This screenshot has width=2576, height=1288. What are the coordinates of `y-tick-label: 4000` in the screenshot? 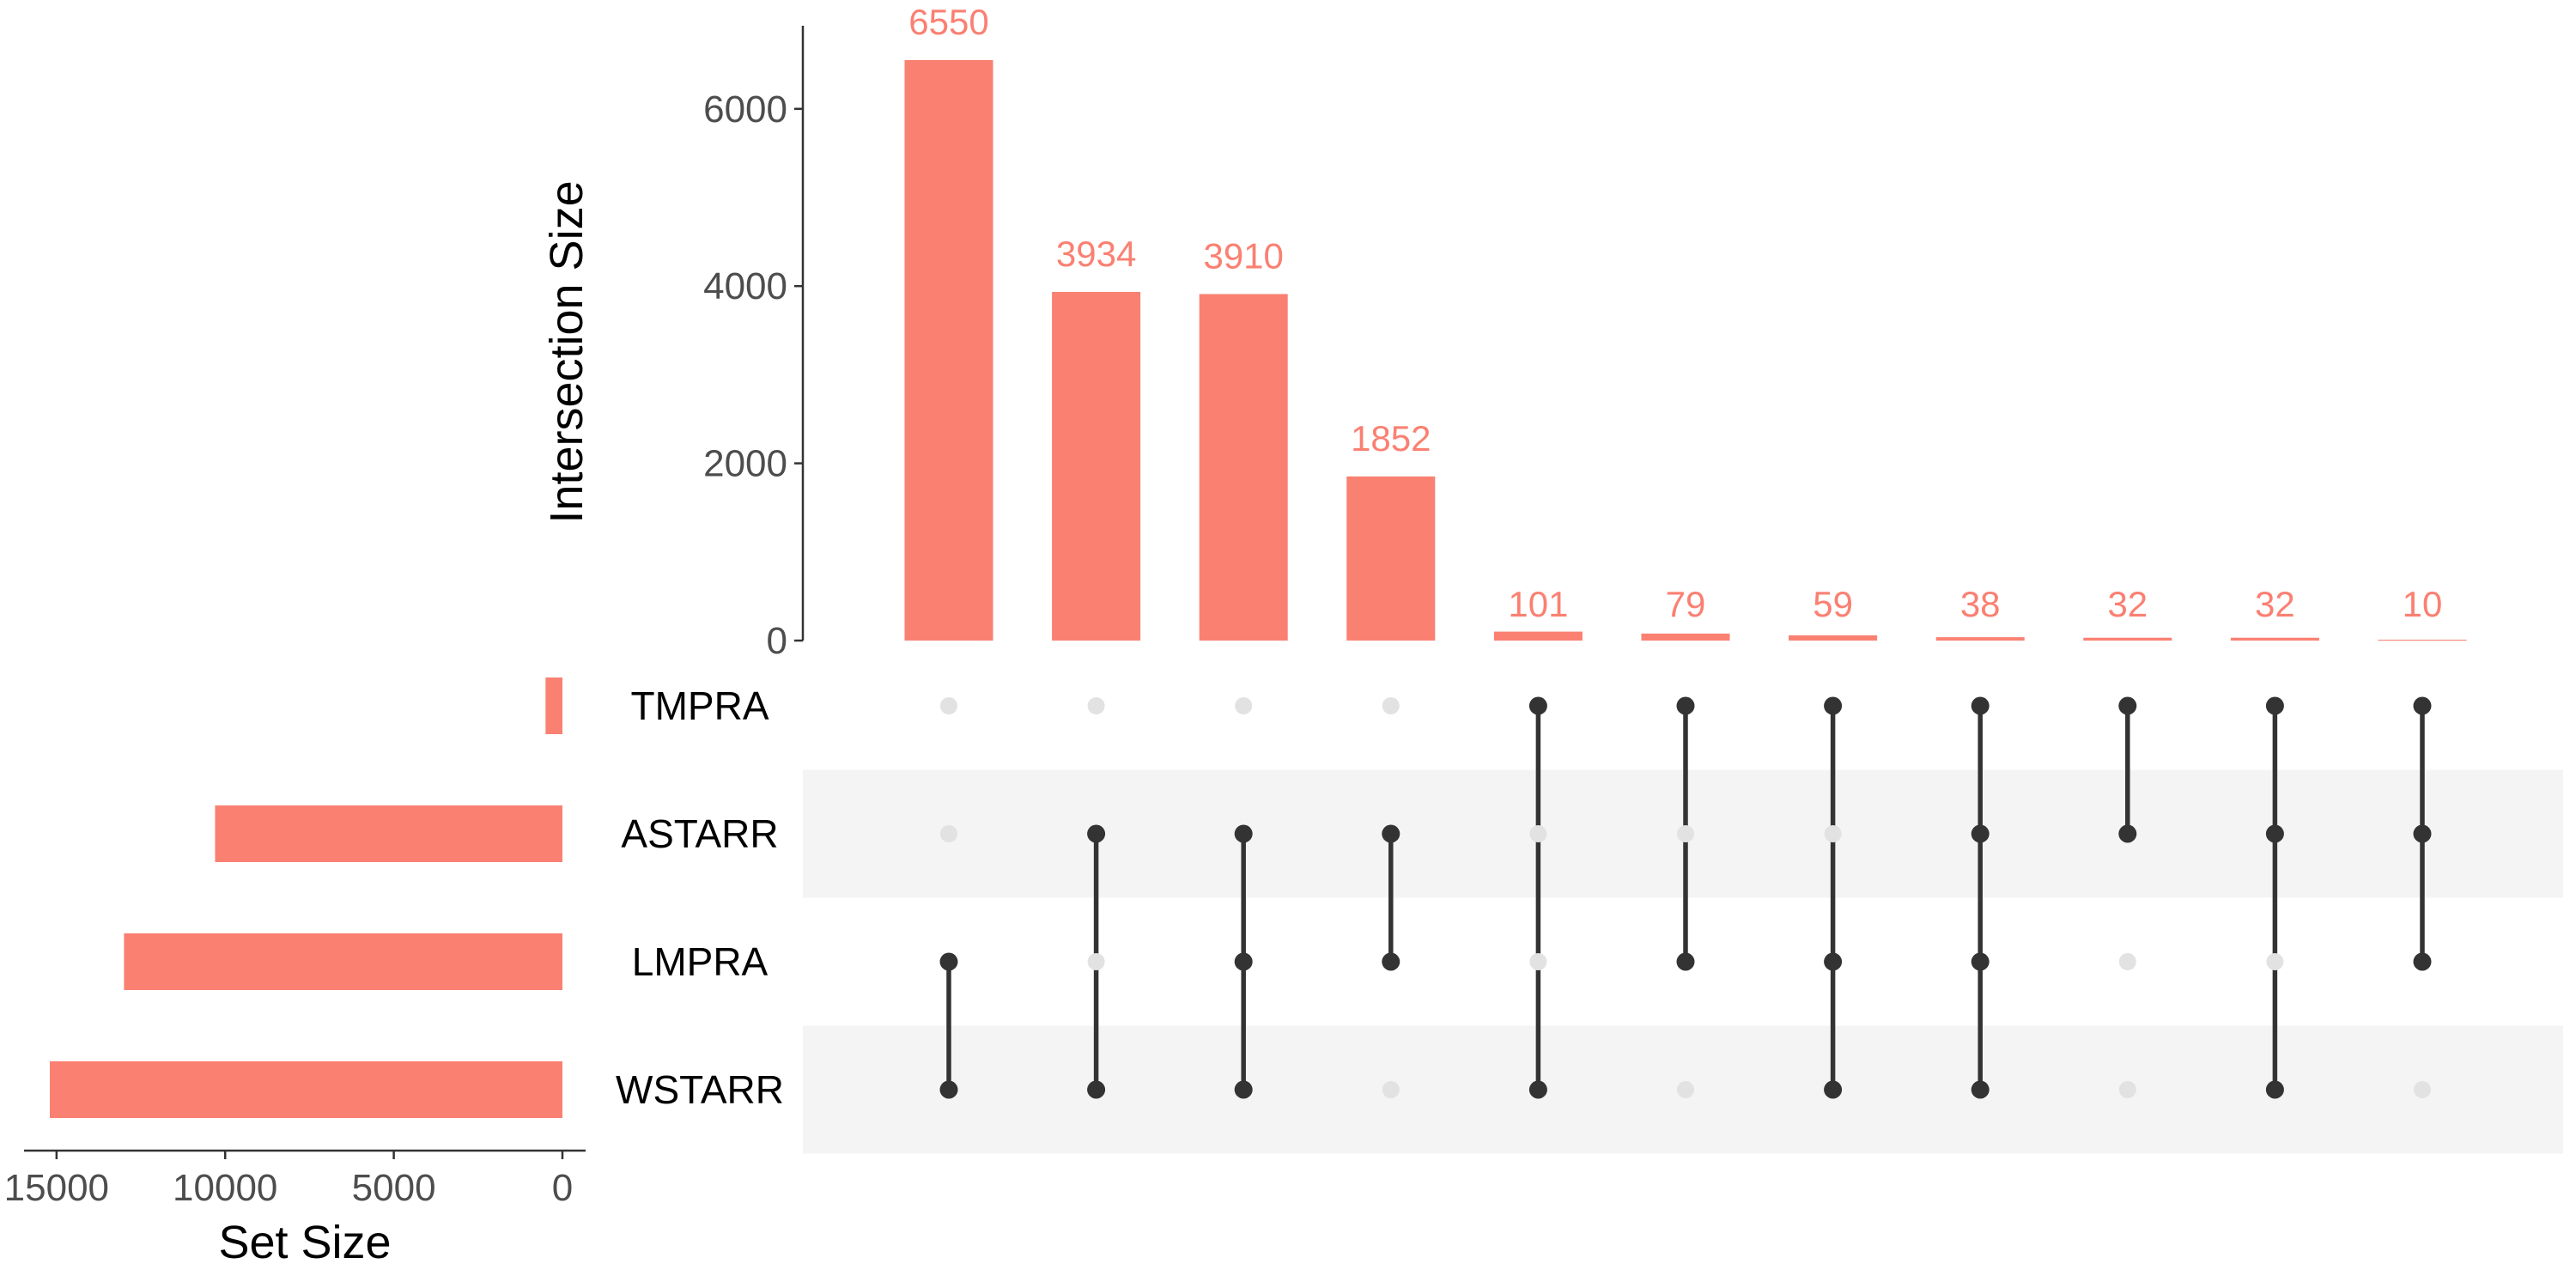 It's located at (745, 286).